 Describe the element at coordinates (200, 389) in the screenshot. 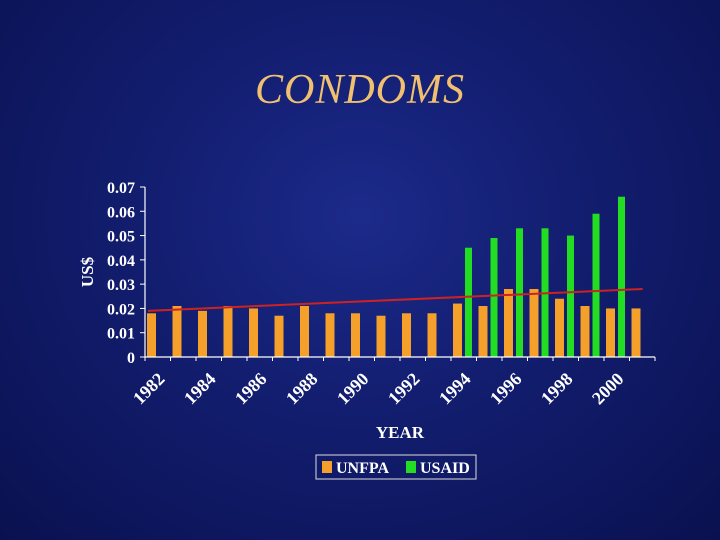

I see `x-tick-label: 1984` at that location.